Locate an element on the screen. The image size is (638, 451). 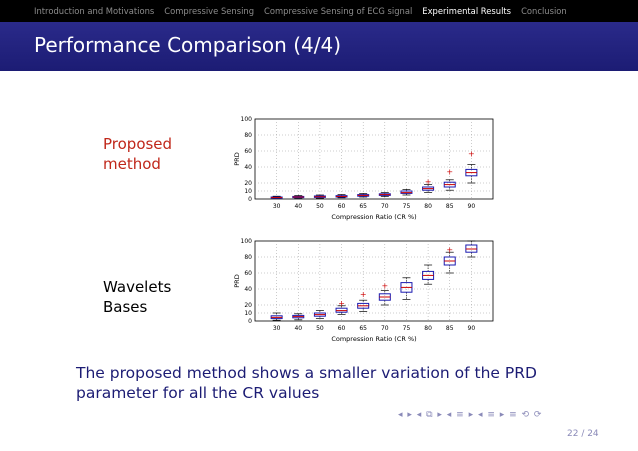
nav-item-experimental-results: Experimental Results is located at coordinates (467, 11).